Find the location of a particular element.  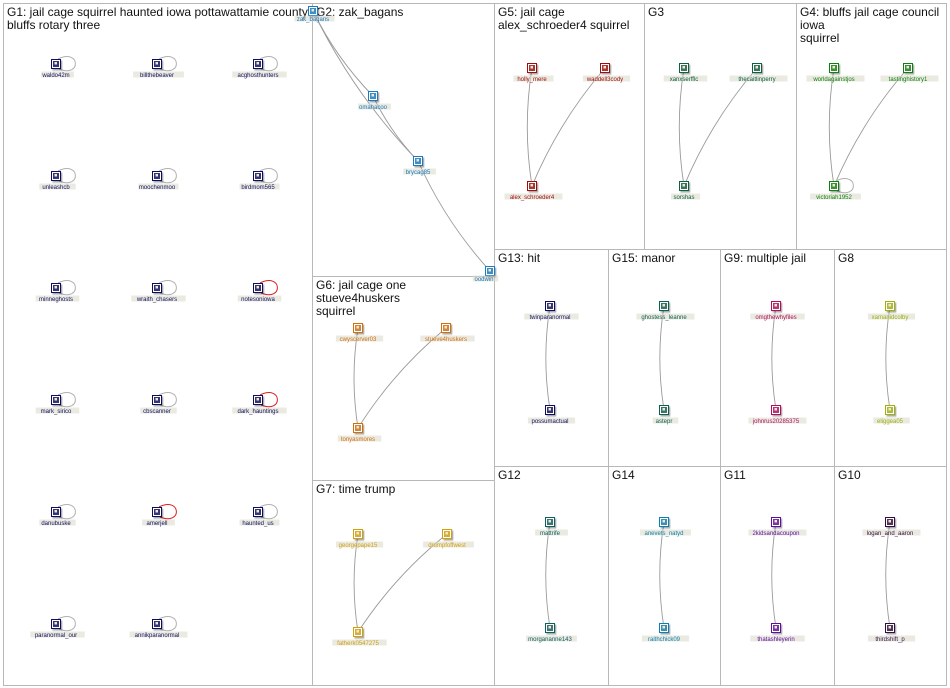

node-fatherk0547275: fatherk0547275 is located at coordinates (359, 637).